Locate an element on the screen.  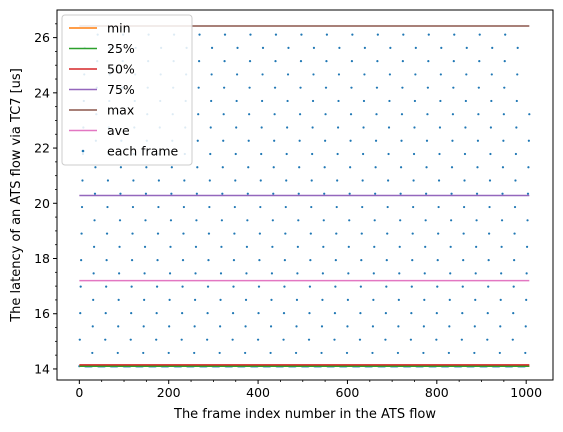
legend-label: 25% is located at coordinates (121, 48).